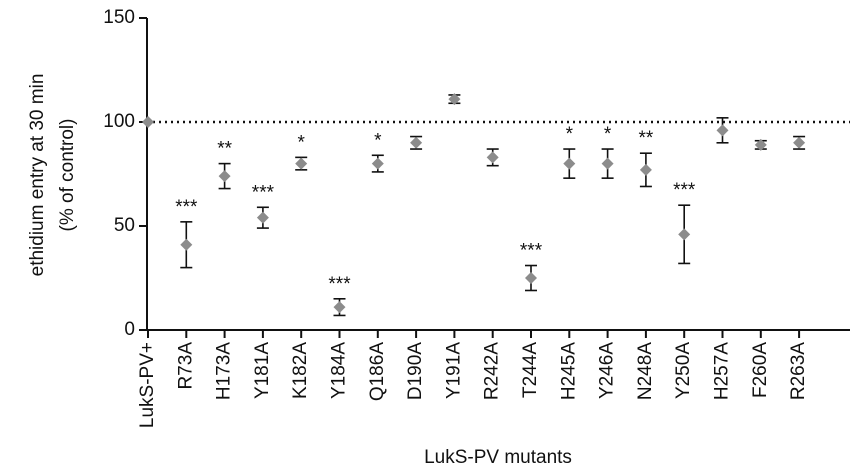  What do you see at coordinates (129, 329) in the screenshot?
I see `y-tick-label: 0` at bounding box center [129, 329].